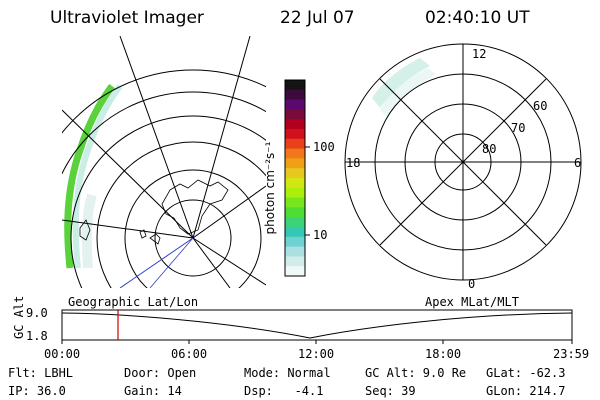  I want to click on info-mode: Mode: Normal, so click(287, 373).